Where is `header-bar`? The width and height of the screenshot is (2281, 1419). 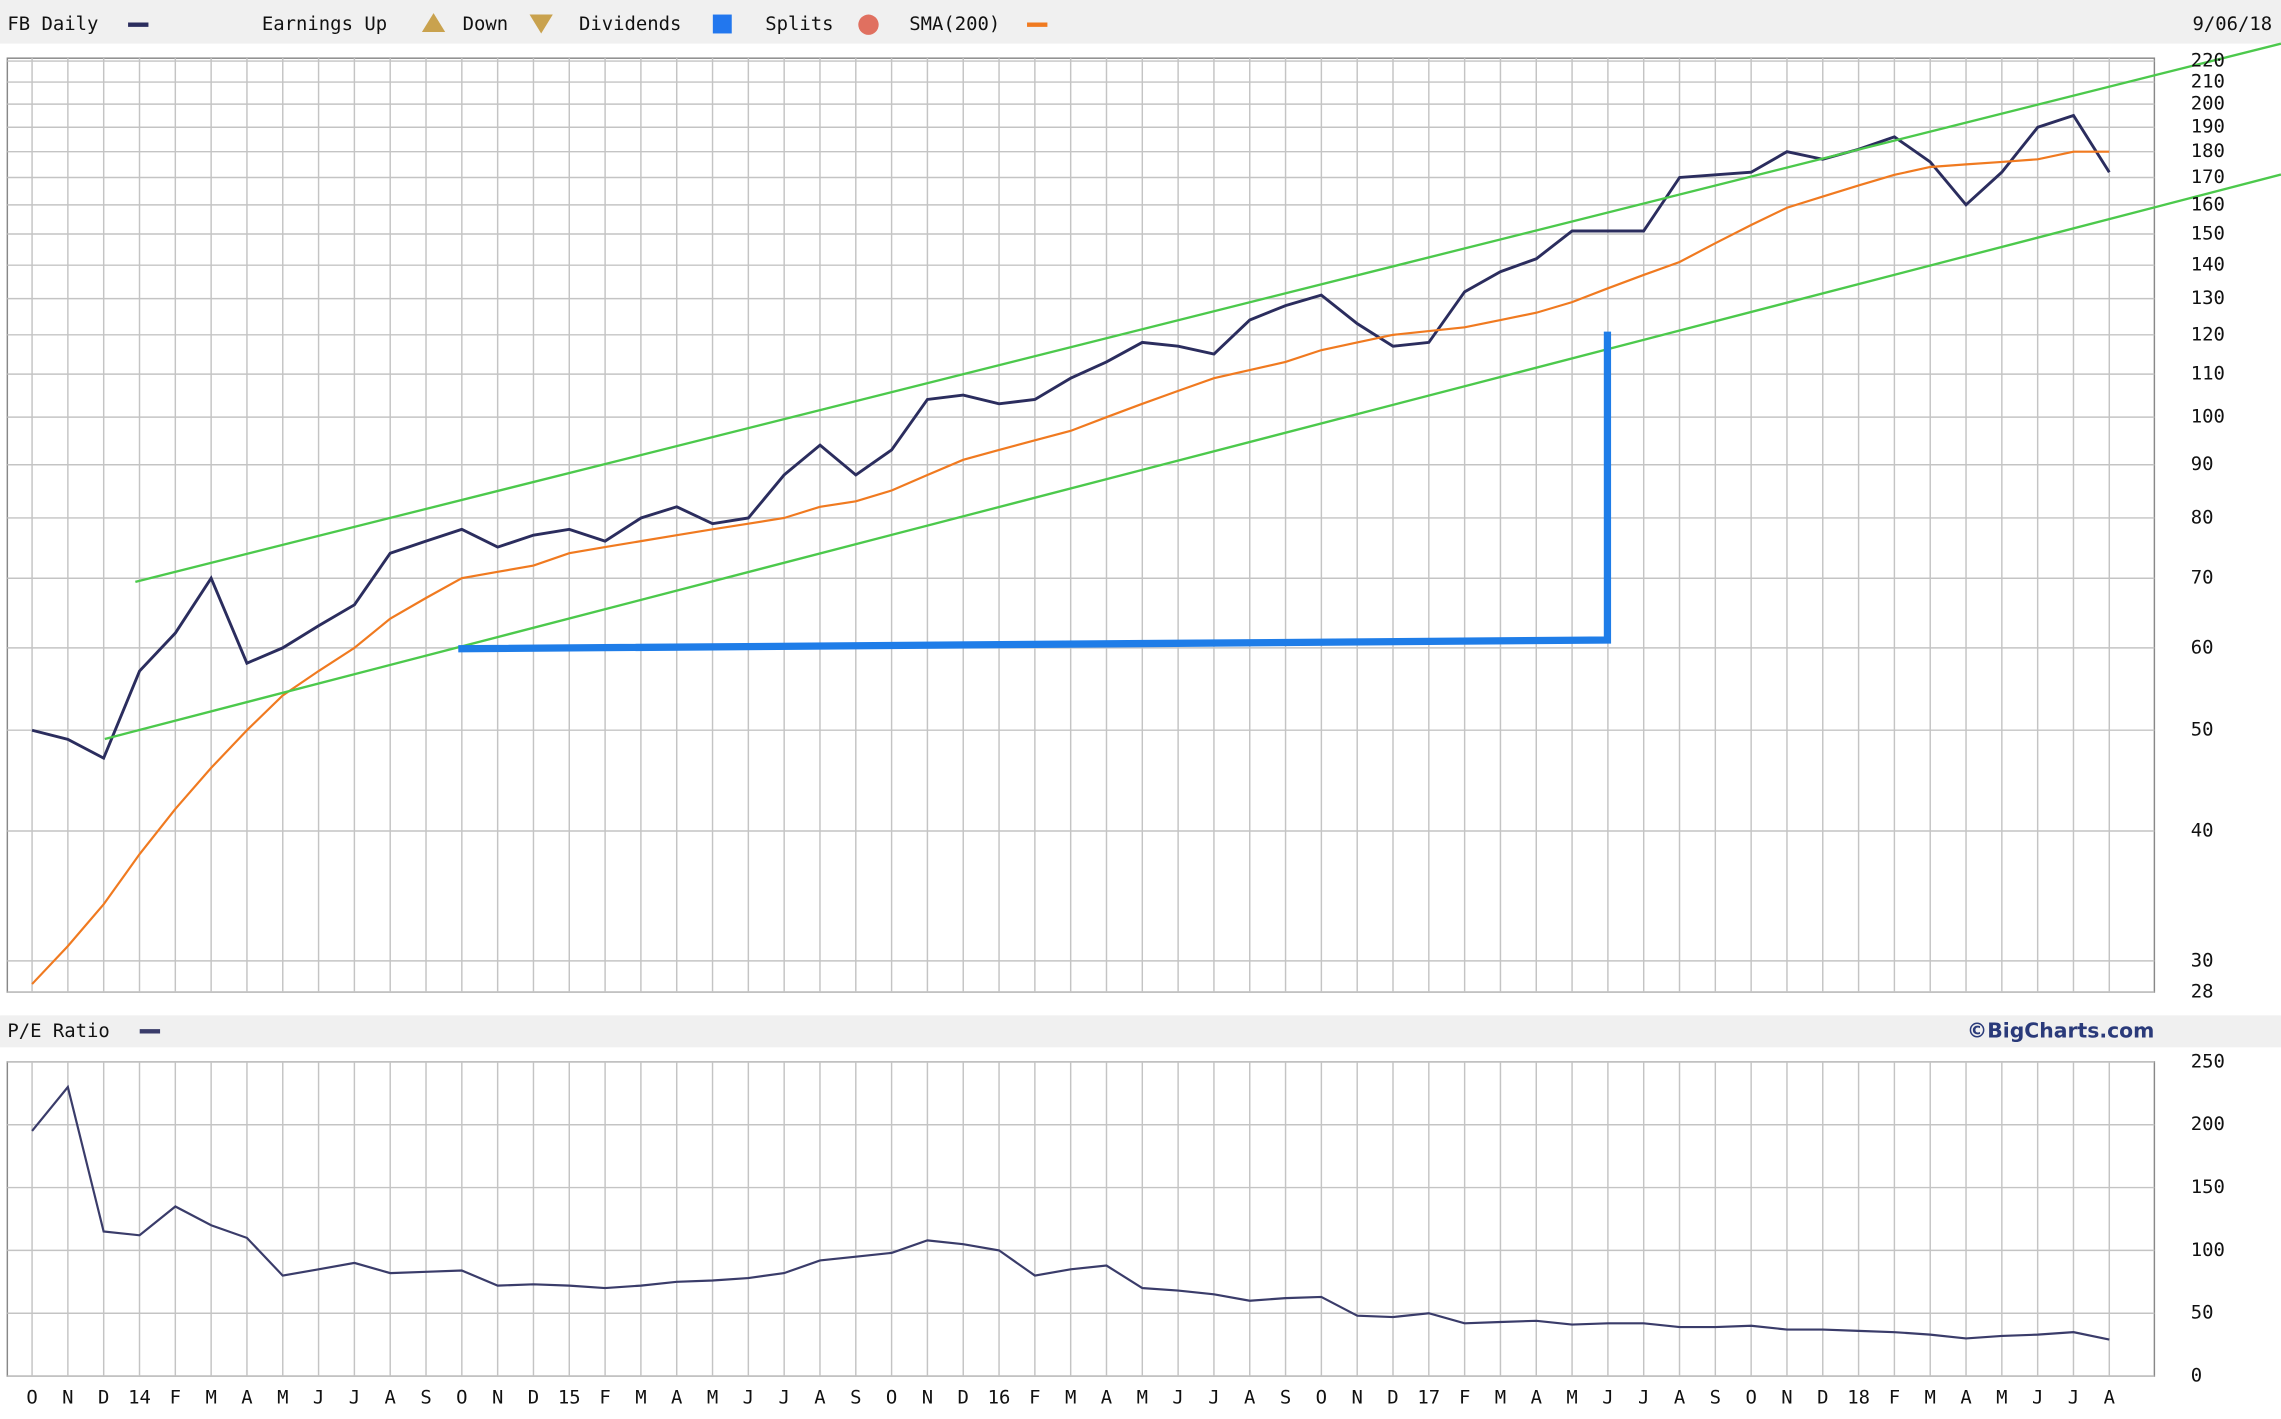
header-bar is located at coordinates (1140, 22).